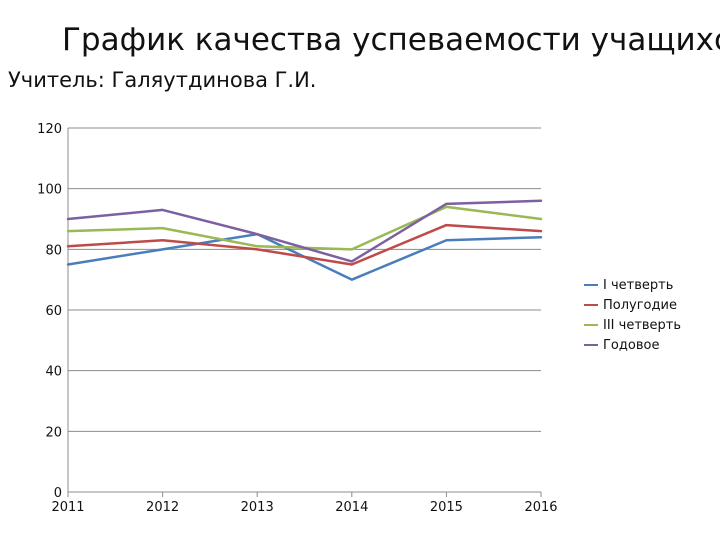  Describe the element at coordinates (67, 507) in the screenshot. I see `x-tick-label: 2011` at that location.